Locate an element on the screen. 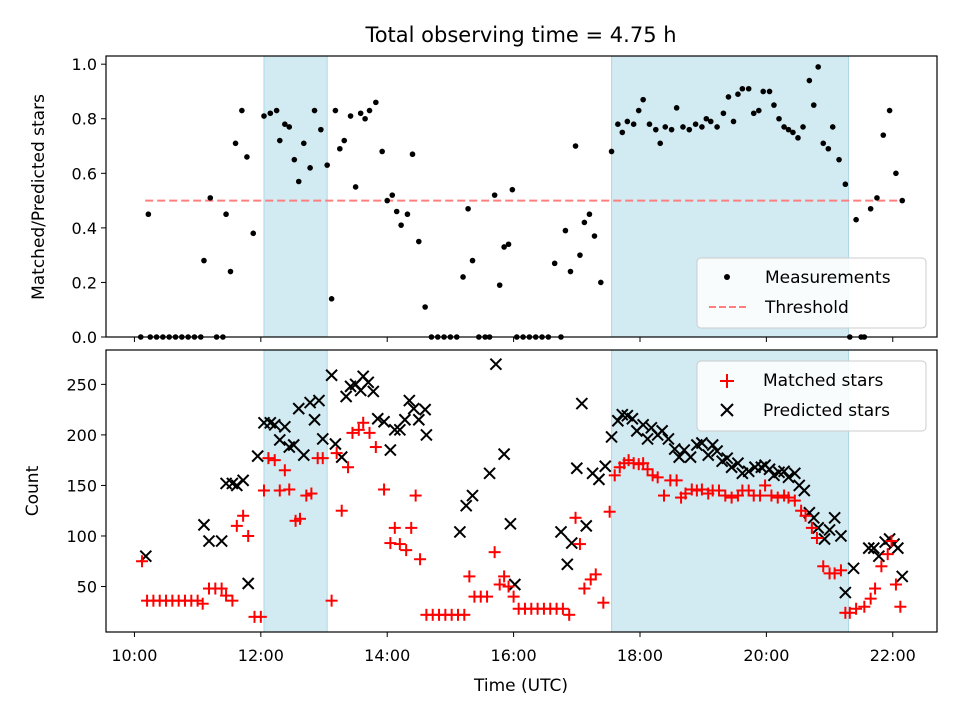 This screenshot has height=720, width=960. legend-measurements-label: Measurements is located at coordinates (828, 278).